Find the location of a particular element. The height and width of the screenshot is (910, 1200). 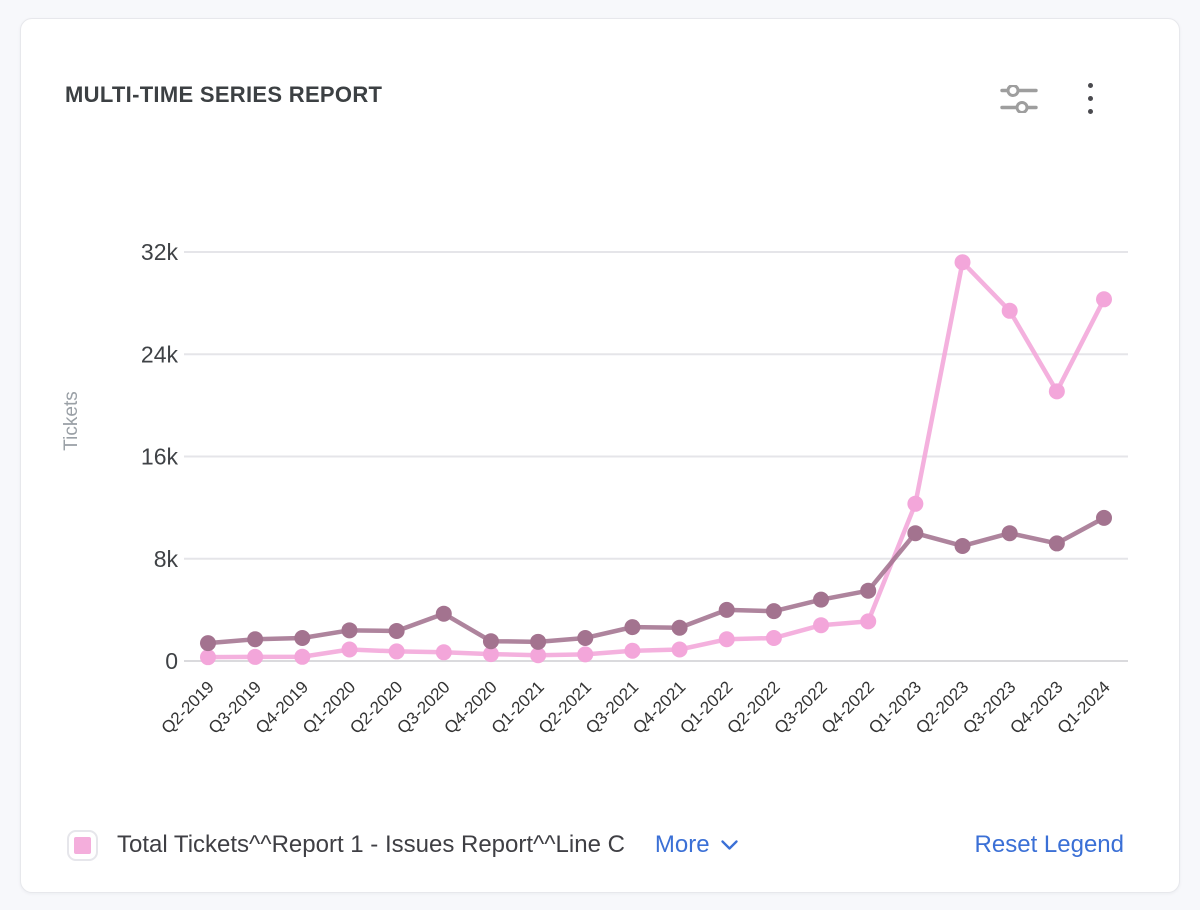

page-title: MULTI-TIME SERIES REPORT is located at coordinates (224, 94).